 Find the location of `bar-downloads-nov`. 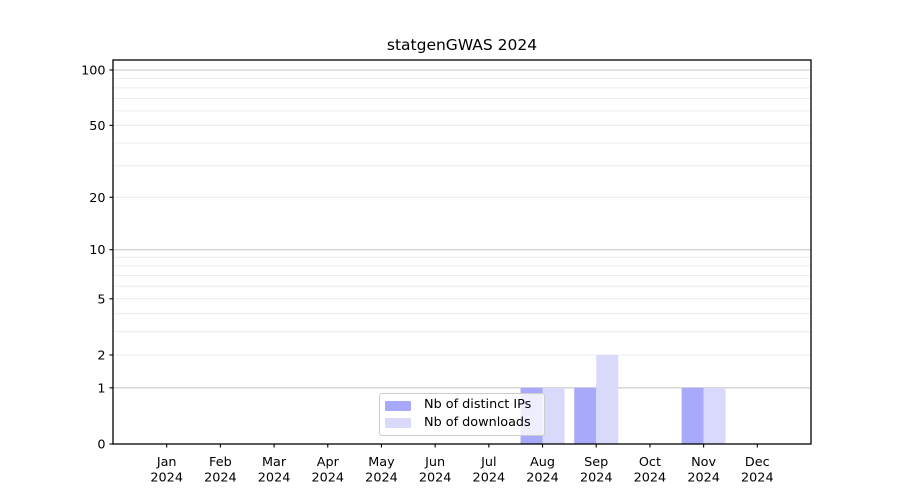

bar-downloads-nov is located at coordinates (714, 415).